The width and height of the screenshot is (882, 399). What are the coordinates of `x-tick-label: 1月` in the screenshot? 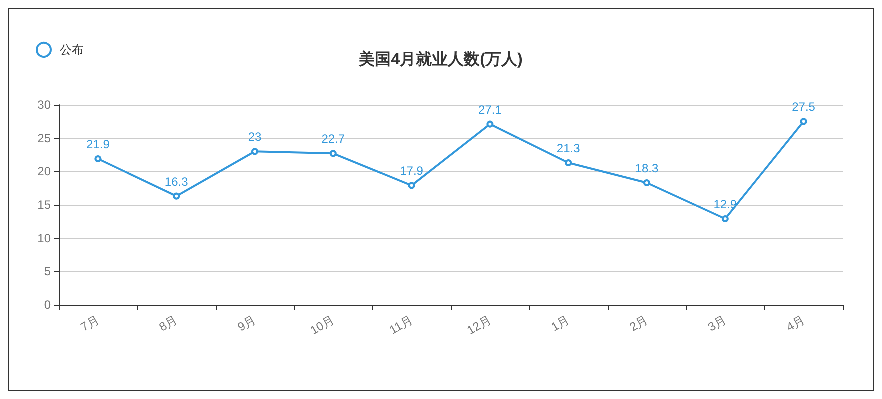 It's located at (560, 323).